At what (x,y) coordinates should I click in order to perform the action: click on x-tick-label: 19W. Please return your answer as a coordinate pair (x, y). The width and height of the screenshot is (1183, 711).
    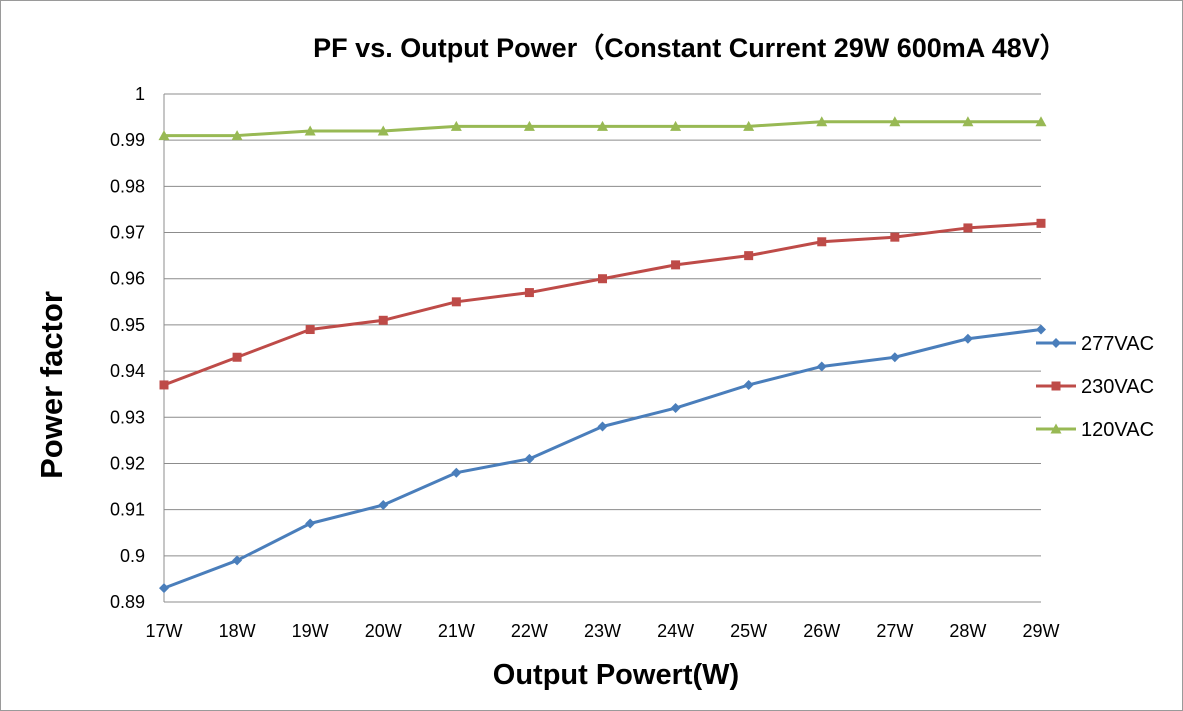
    Looking at the image, I should click on (310, 631).